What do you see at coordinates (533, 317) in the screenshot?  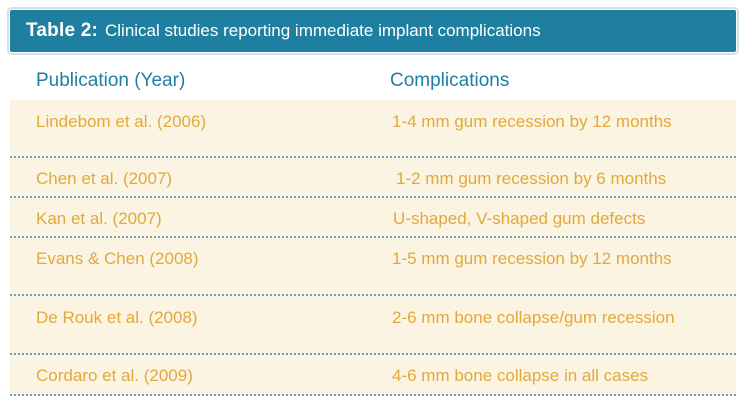 I see `complications-cell: 2-6 mm bone collapse/gum recession` at bounding box center [533, 317].